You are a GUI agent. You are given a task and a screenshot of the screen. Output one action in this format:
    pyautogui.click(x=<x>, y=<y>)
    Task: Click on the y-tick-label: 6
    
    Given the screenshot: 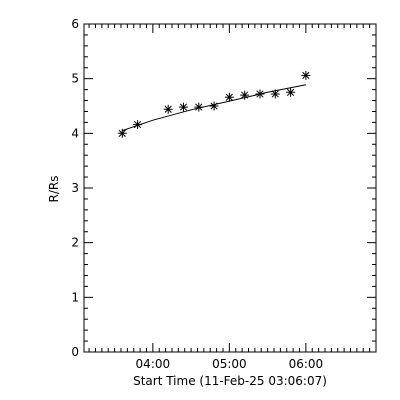 What is the action you would take?
    pyautogui.click(x=75, y=24)
    